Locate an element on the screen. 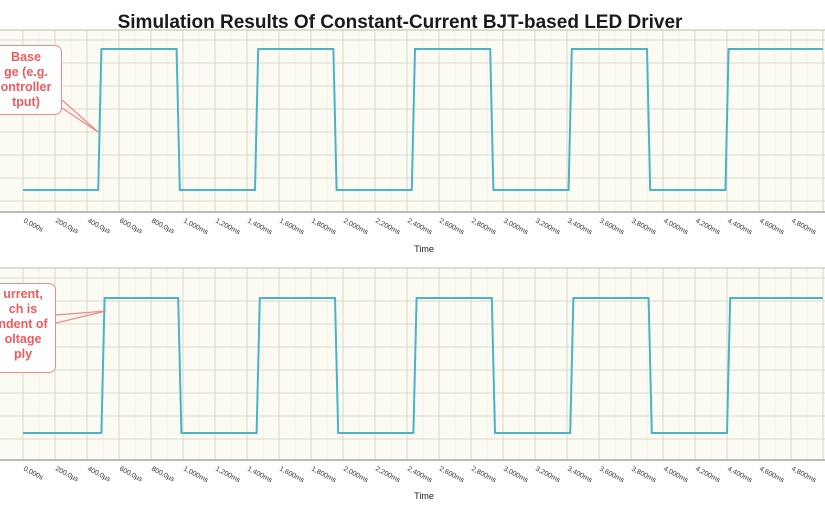 Image resolution: width=825 pixels, height=510 pixels. callout-text-line: Base is located at coordinates (26, 57).